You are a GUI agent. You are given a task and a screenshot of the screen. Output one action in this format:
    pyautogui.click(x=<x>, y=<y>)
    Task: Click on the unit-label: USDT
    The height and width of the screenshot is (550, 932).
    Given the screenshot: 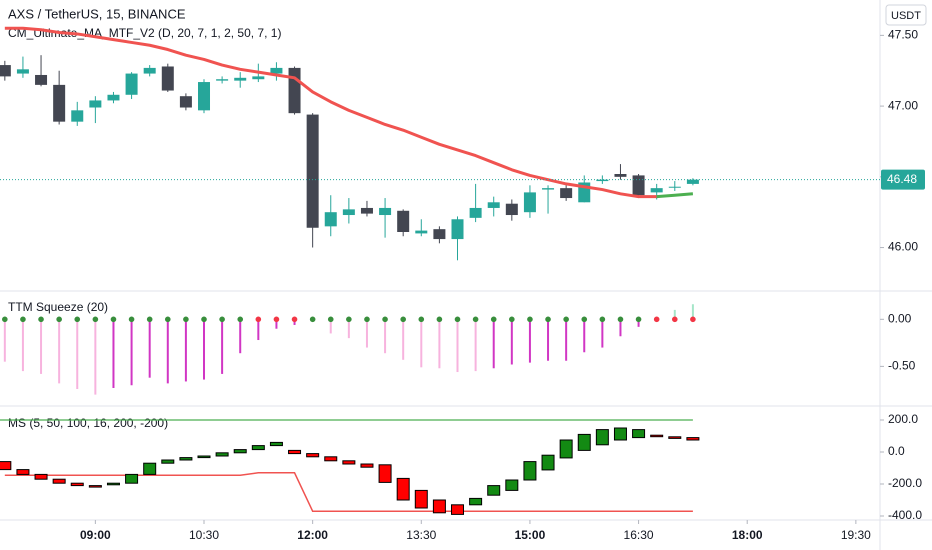 What is the action you would take?
    pyautogui.click(x=906, y=16)
    